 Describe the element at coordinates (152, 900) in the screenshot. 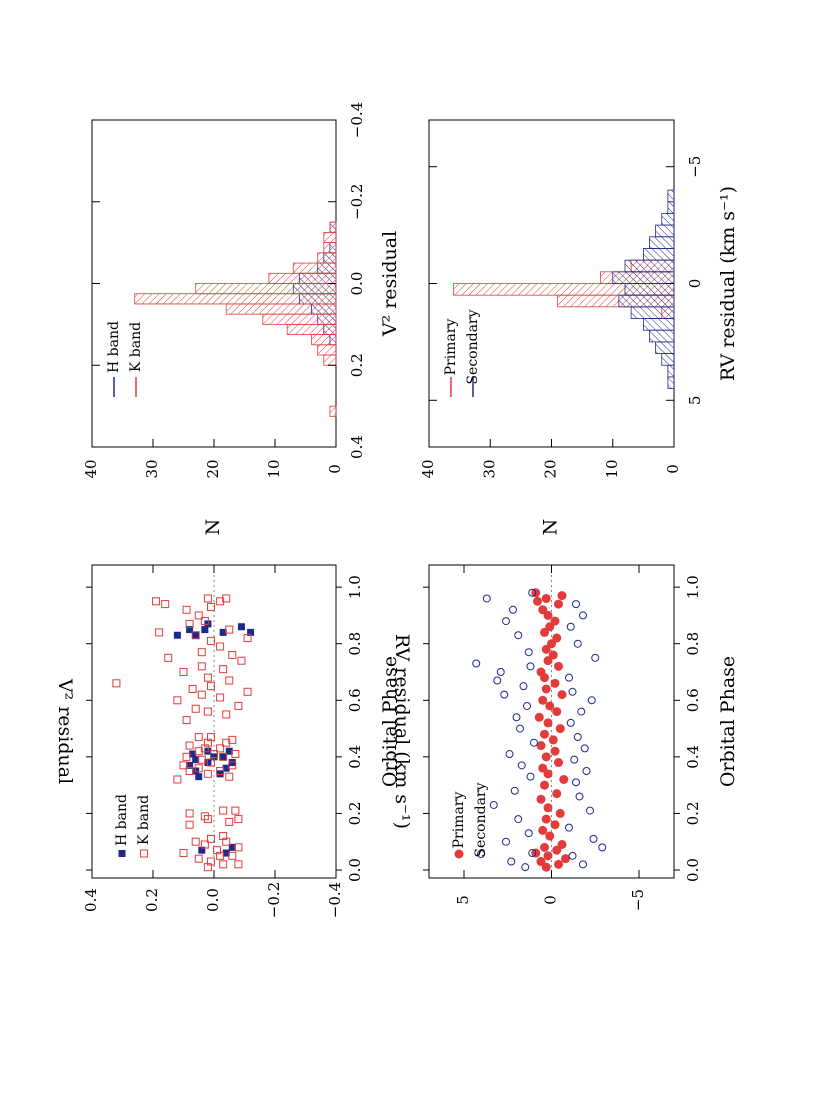

I see `value-tick-label: 0.2` at that location.